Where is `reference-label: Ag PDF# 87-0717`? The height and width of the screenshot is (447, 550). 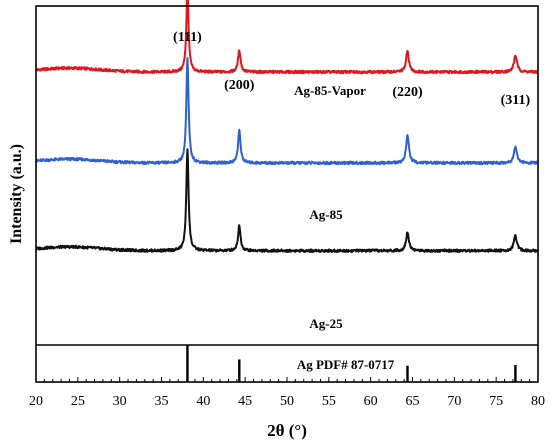 reference-label: Ag PDF# 87-0717 is located at coordinates (346, 364).